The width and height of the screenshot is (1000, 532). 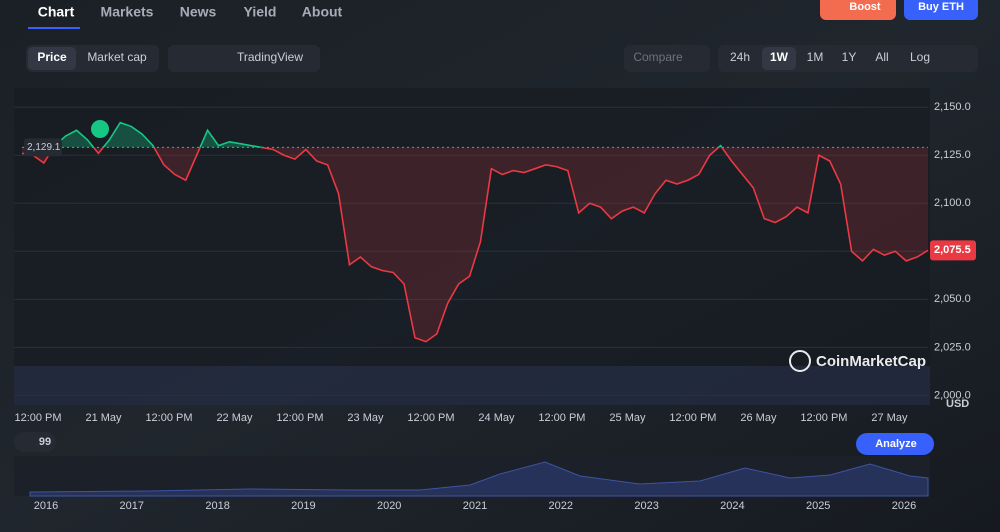 I want to click on year-label: 2023, so click(x=646, y=506).